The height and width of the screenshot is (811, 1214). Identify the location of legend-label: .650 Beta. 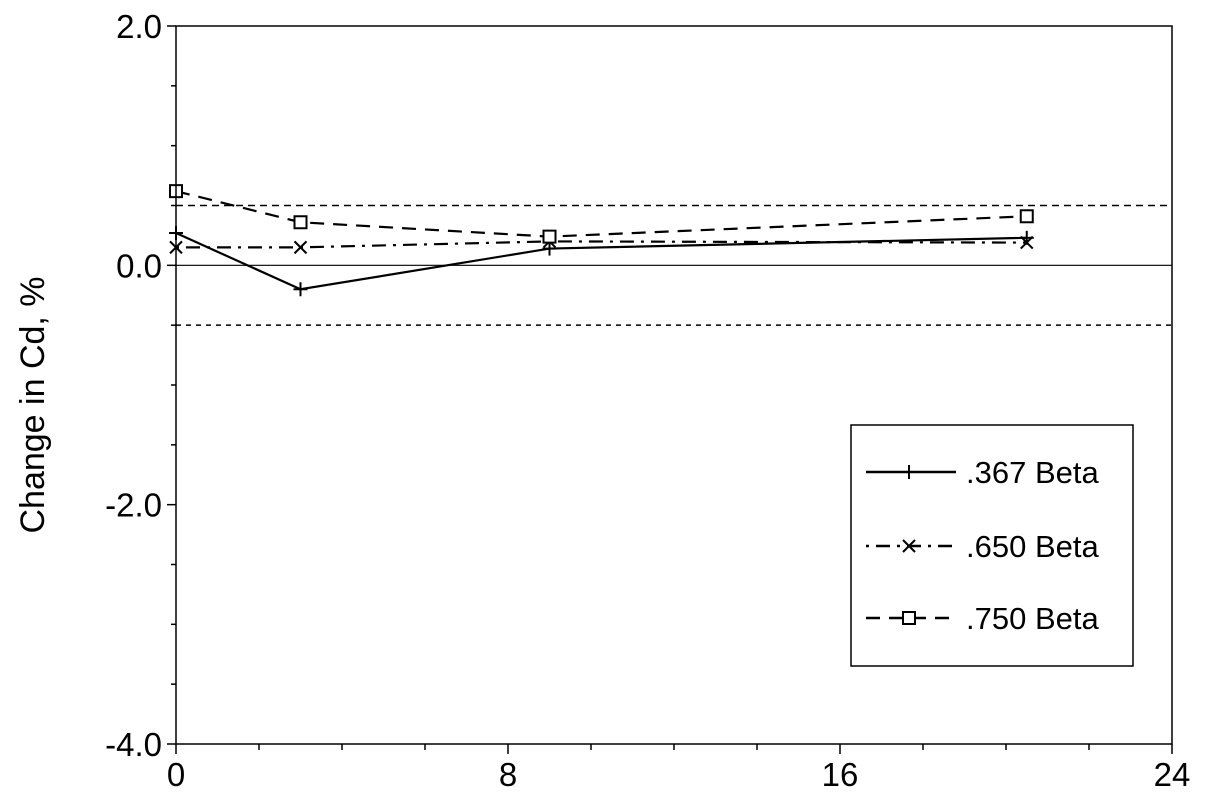
(1032, 546).